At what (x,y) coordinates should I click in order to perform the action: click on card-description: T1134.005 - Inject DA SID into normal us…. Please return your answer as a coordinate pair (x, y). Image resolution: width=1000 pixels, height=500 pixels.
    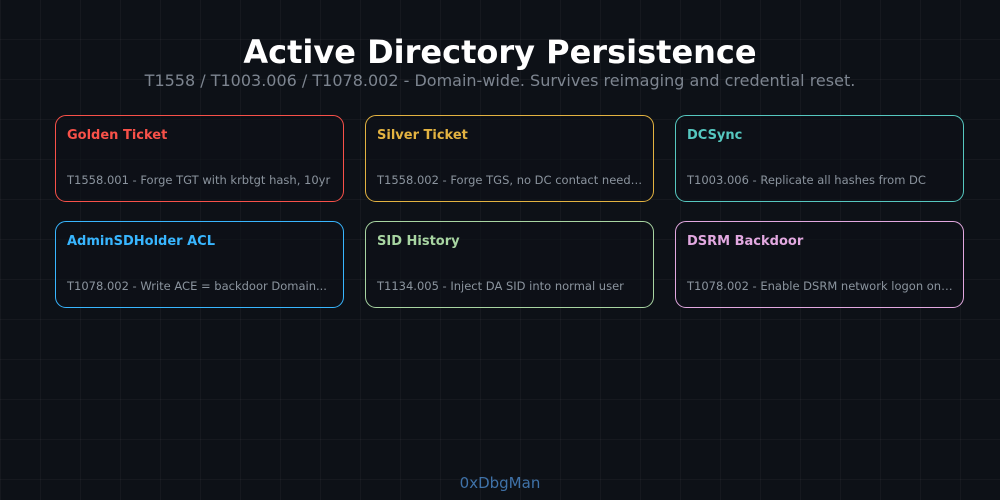
    Looking at the image, I should click on (500, 286).